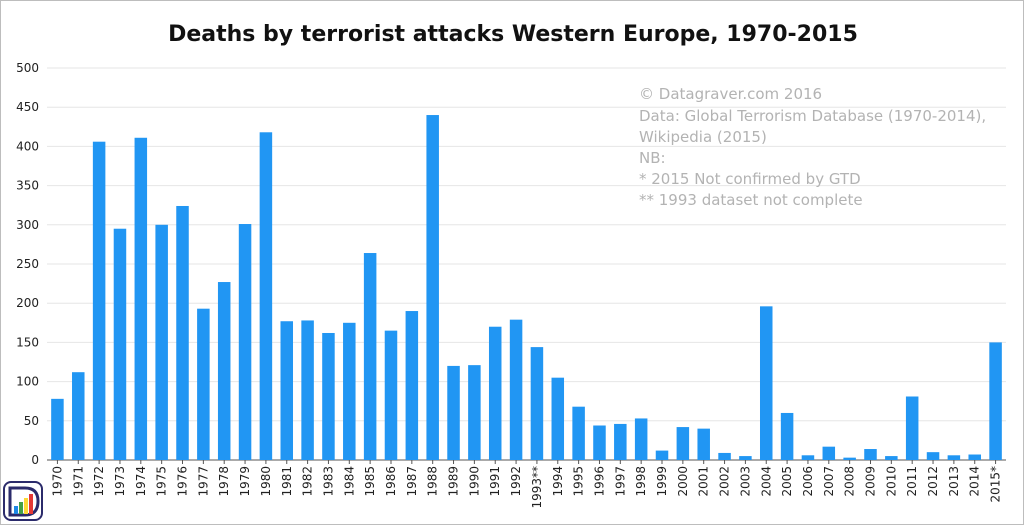 Image resolution: width=1024 pixels, height=526 pixels. I want to click on x-tick-label: 2003, so click(745, 481).